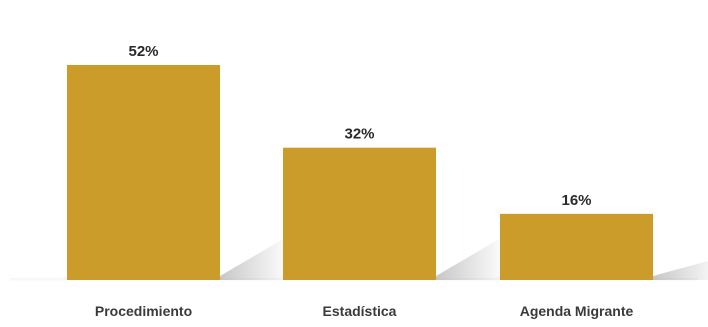  I want to click on bar-procedimiento, so click(143, 172).